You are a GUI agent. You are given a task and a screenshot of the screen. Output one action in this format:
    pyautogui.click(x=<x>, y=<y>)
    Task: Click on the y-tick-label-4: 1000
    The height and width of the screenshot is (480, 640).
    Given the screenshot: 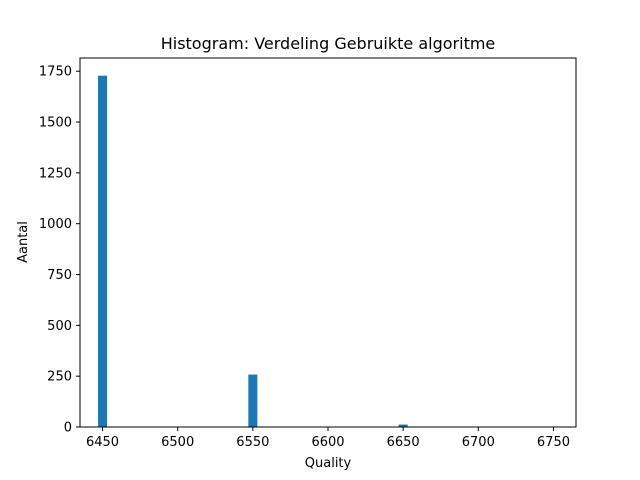 What is the action you would take?
    pyautogui.click(x=55, y=224)
    